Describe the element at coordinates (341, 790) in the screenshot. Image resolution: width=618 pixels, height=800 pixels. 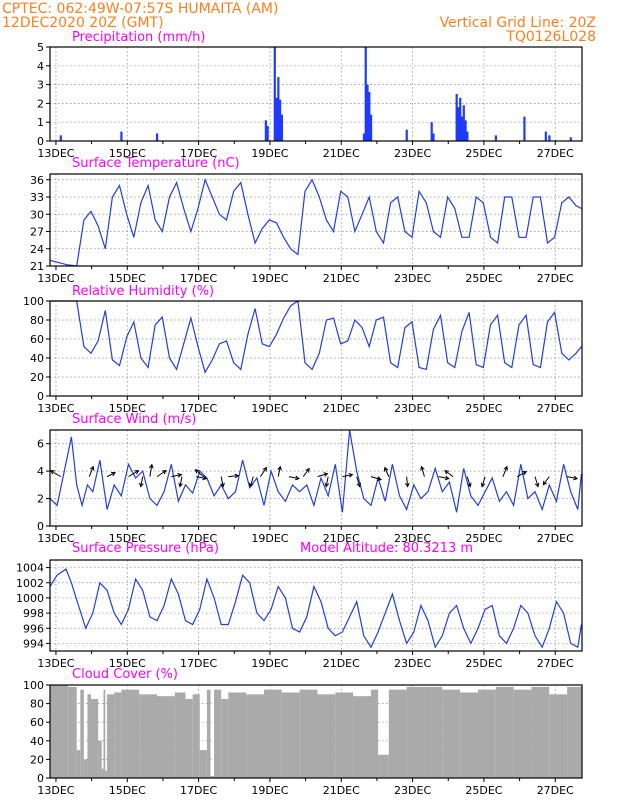
I see `cloud-cover-xtick-label: 21DEC` at that location.